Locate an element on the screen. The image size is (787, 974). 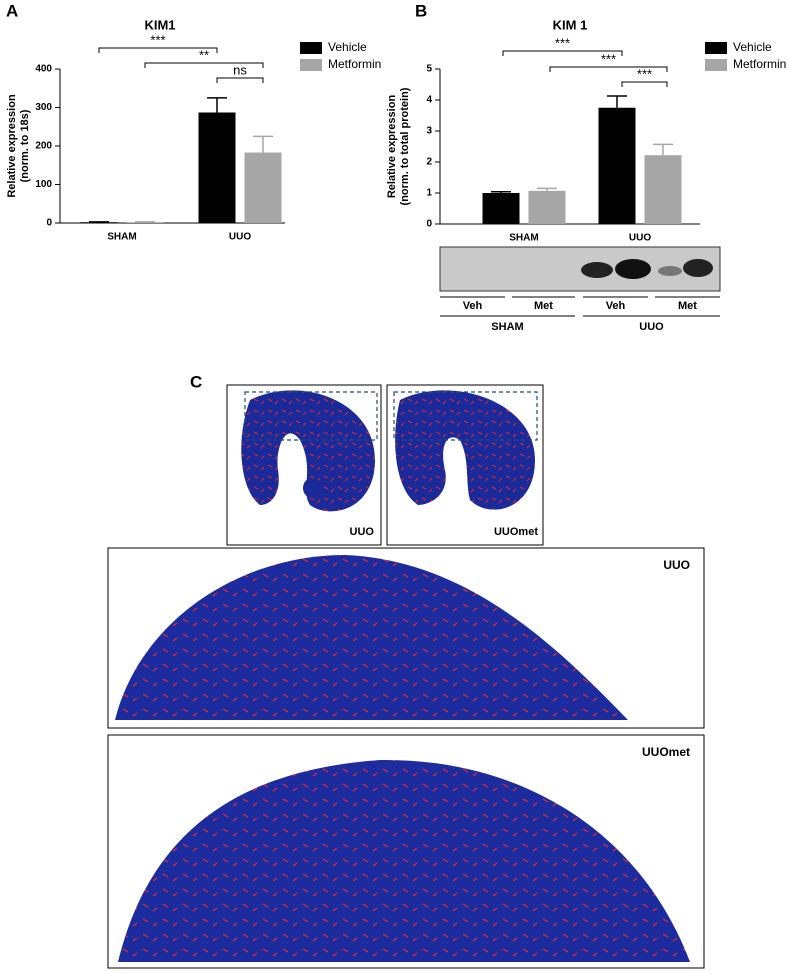
y-tick-label: 100 is located at coordinates (43, 184).